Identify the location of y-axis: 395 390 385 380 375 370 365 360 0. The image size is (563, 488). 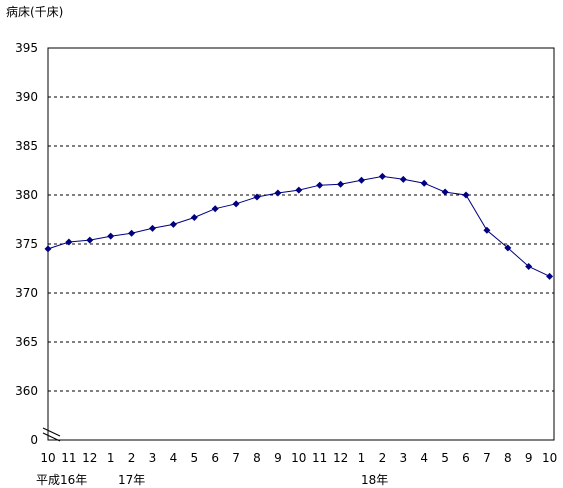
(26, 244).